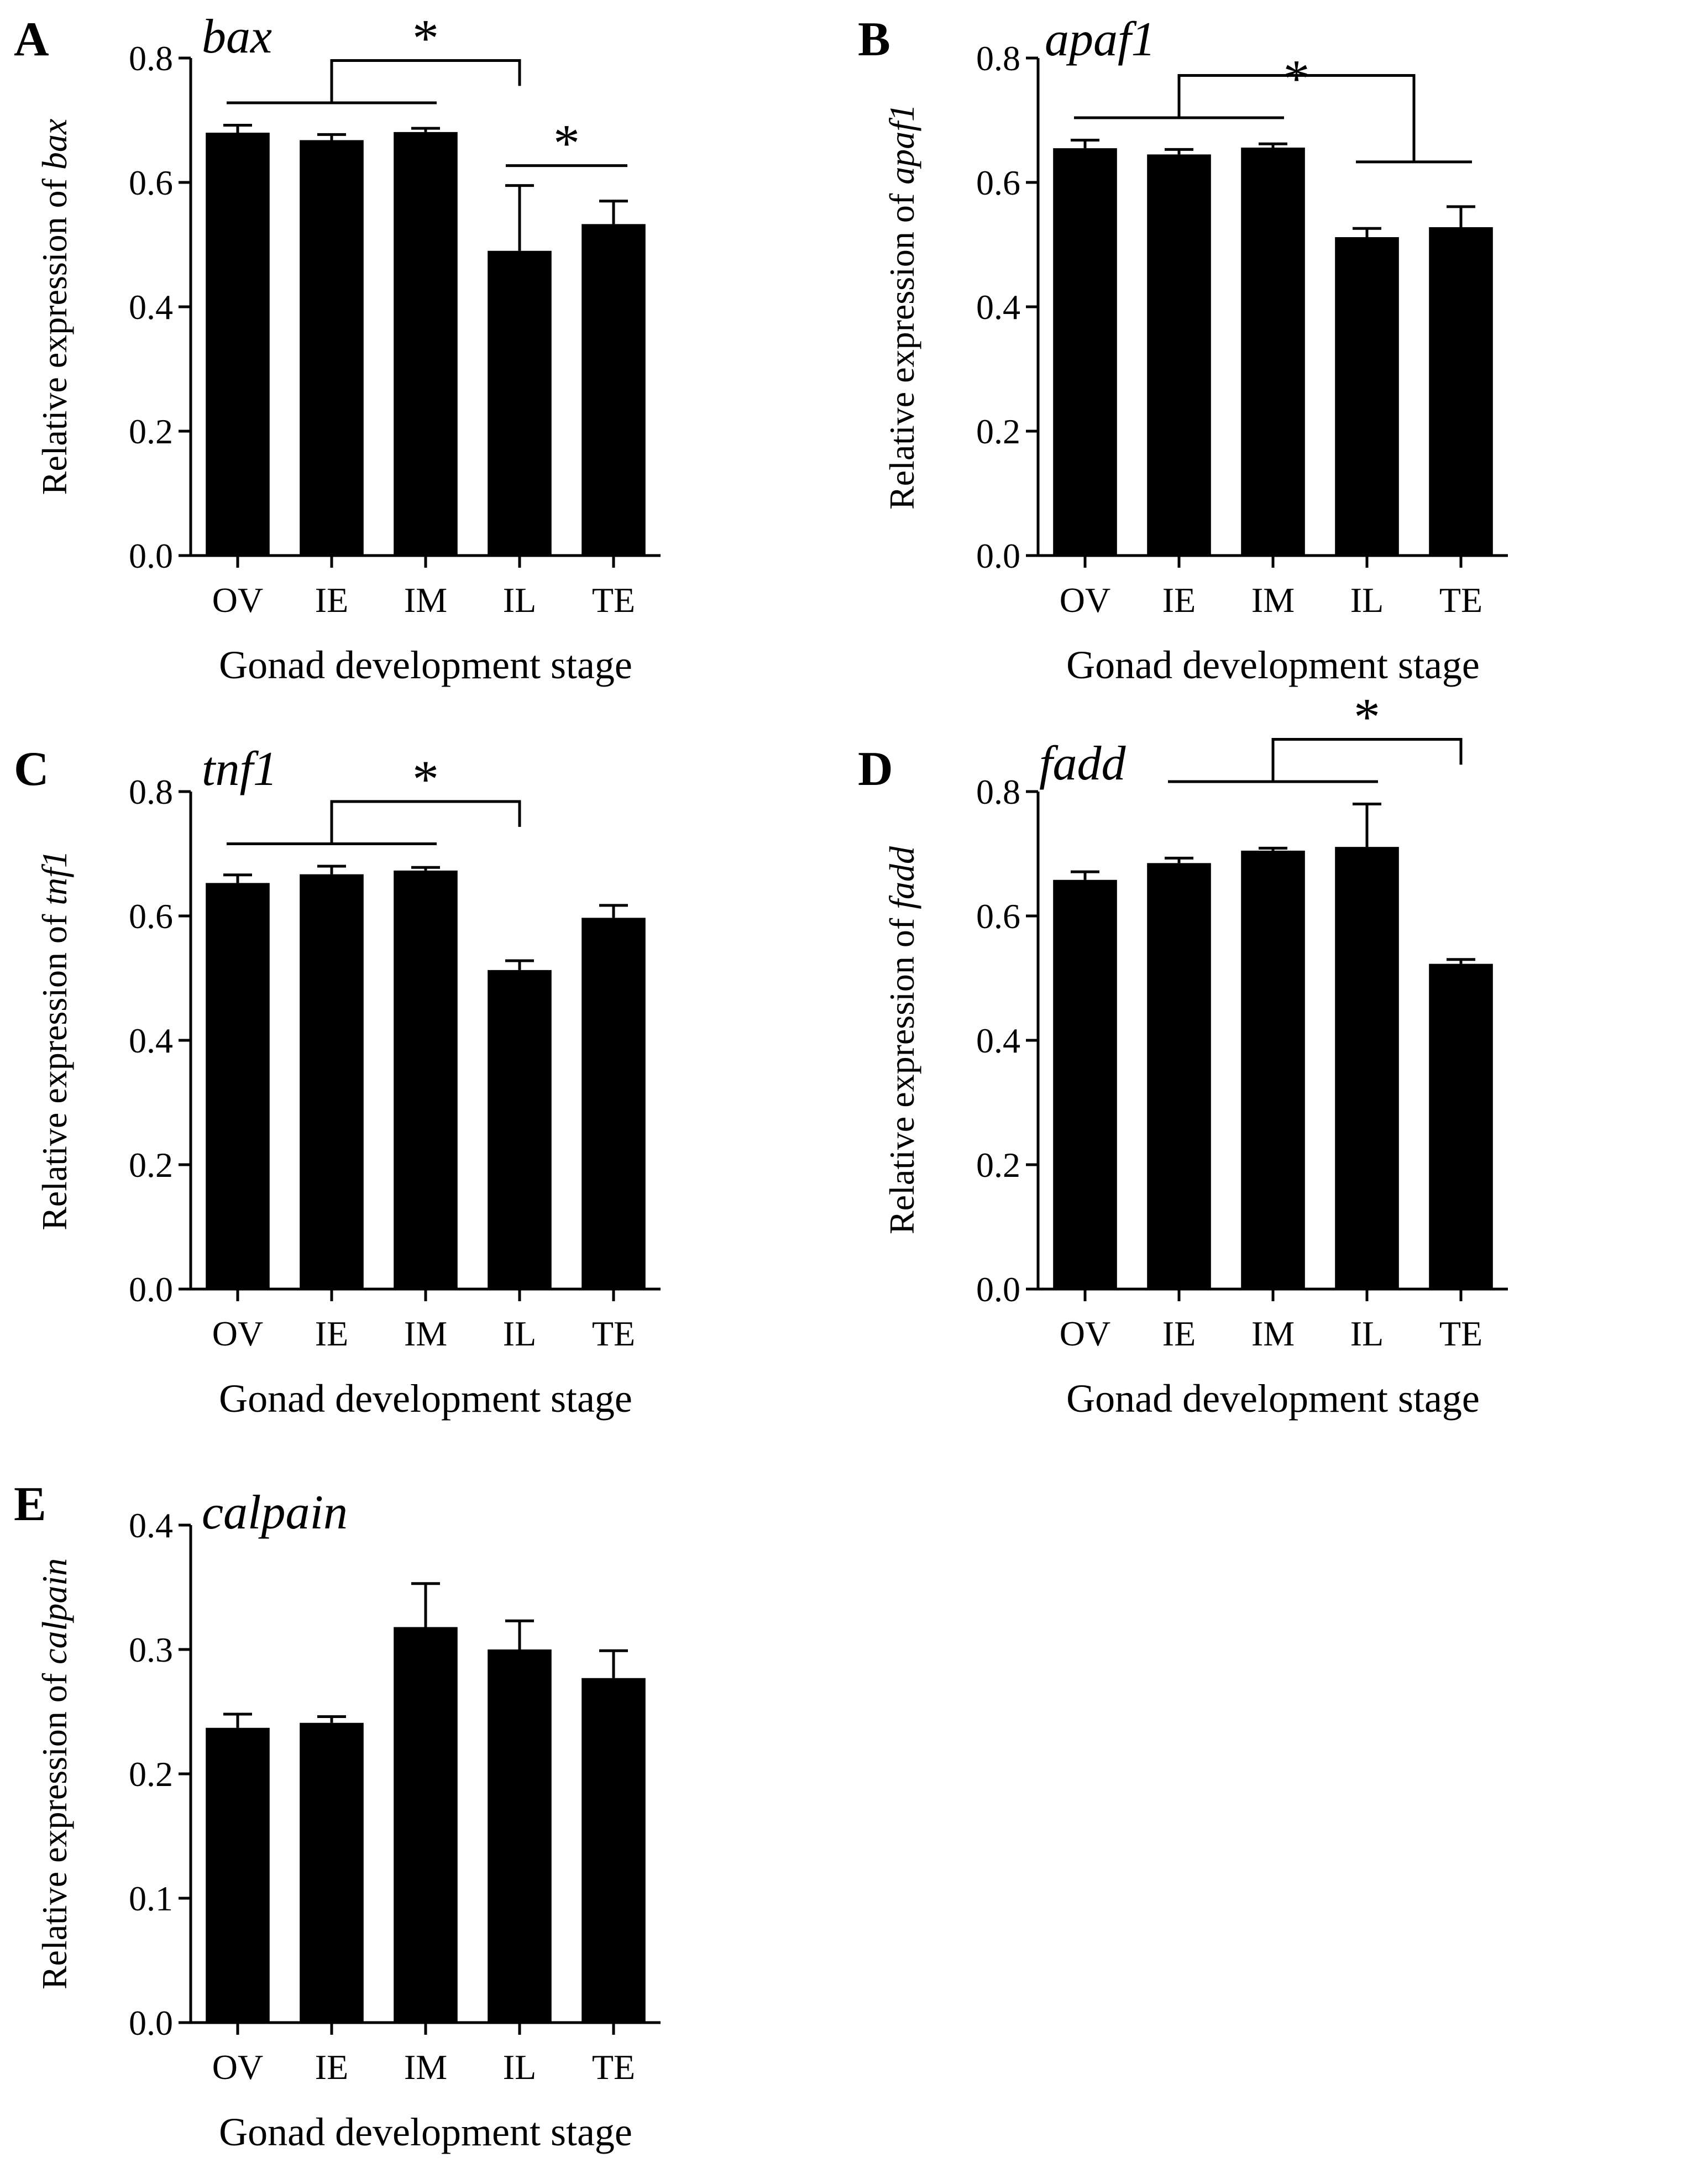  Describe the element at coordinates (901, 144) in the screenshot. I see `y-axis-label-gene: apaf1` at that location.